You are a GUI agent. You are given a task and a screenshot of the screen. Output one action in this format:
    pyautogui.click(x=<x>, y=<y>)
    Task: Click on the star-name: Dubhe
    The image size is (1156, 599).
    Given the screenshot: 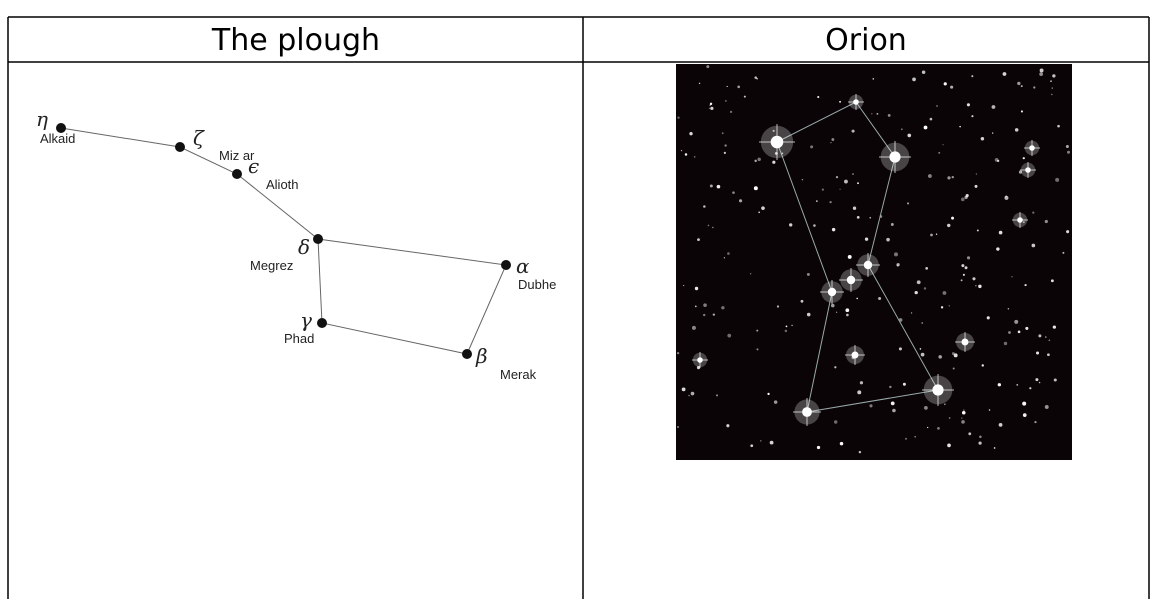 What is the action you would take?
    pyautogui.click(x=537, y=284)
    